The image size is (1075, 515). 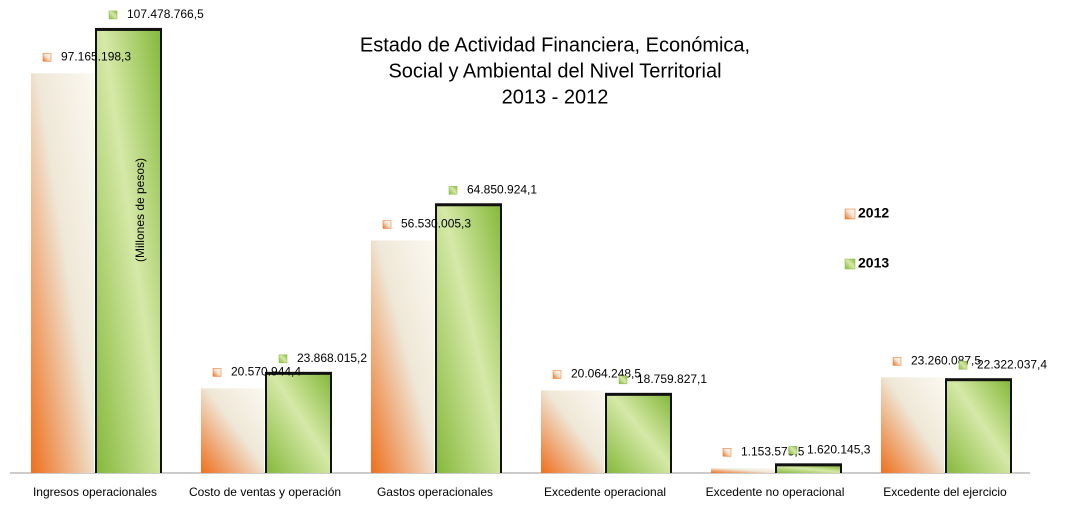 What do you see at coordinates (672, 379) in the screenshot?
I see `data-label: 18.759.827,1` at bounding box center [672, 379].